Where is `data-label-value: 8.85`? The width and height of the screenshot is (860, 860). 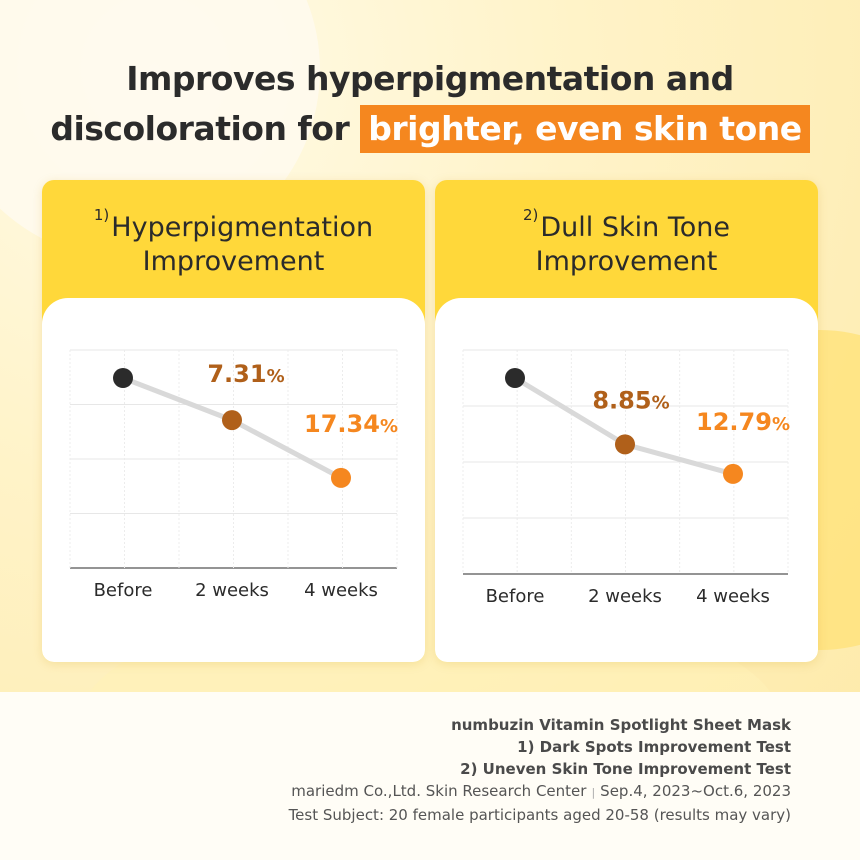 data-label-value: 8.85 is located at coordinates (621, 400).